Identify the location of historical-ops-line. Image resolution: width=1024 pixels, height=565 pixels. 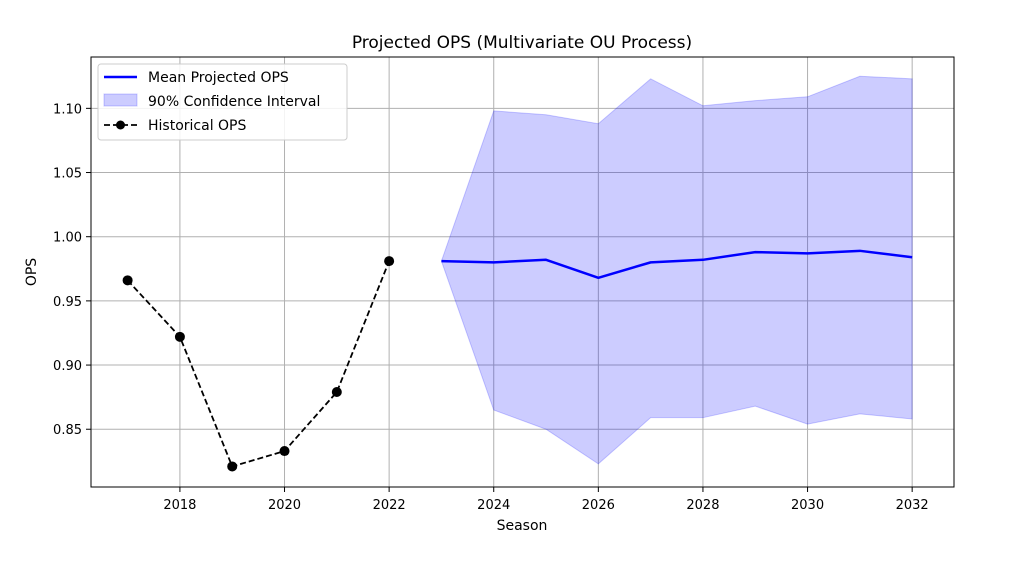
(258, 364).